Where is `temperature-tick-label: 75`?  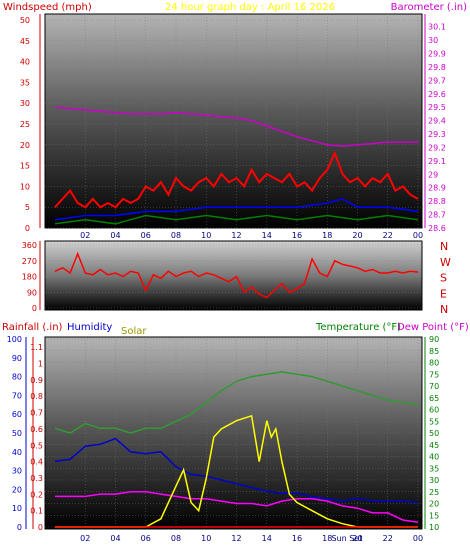 temperature-tick-label: 75 is located at coordinates (434, 374).